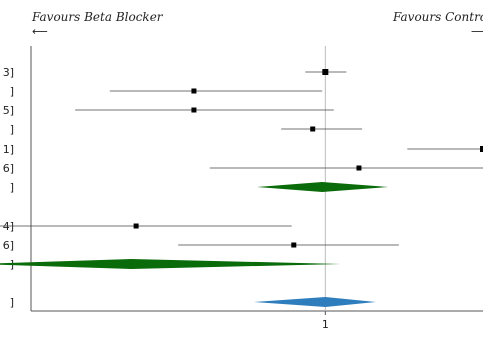 This screenshot has width=483, height=337. What do you see at coordinates (437, 17) in the screenshot?
I see `favours-right-label: Favours Control` at bounding box center [437, 17].